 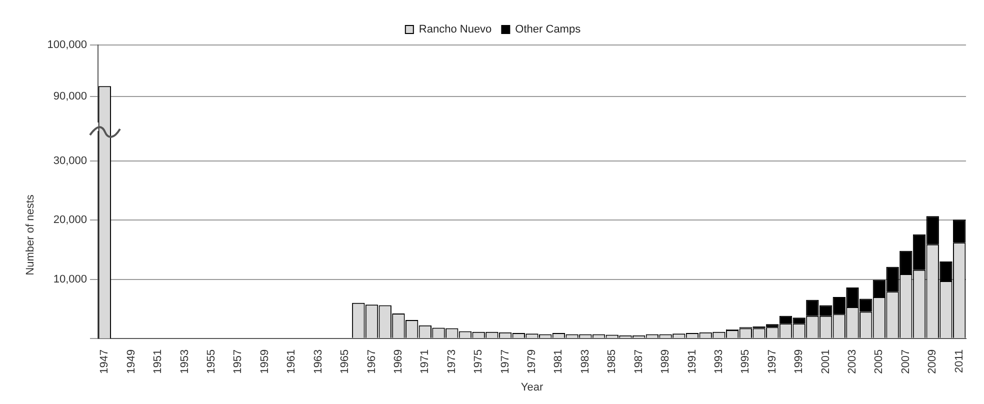 What do you see at coordinates (478, 361) in the screenshot?
I see `x-tick-label: 1975` at bounding box center [478, 361].